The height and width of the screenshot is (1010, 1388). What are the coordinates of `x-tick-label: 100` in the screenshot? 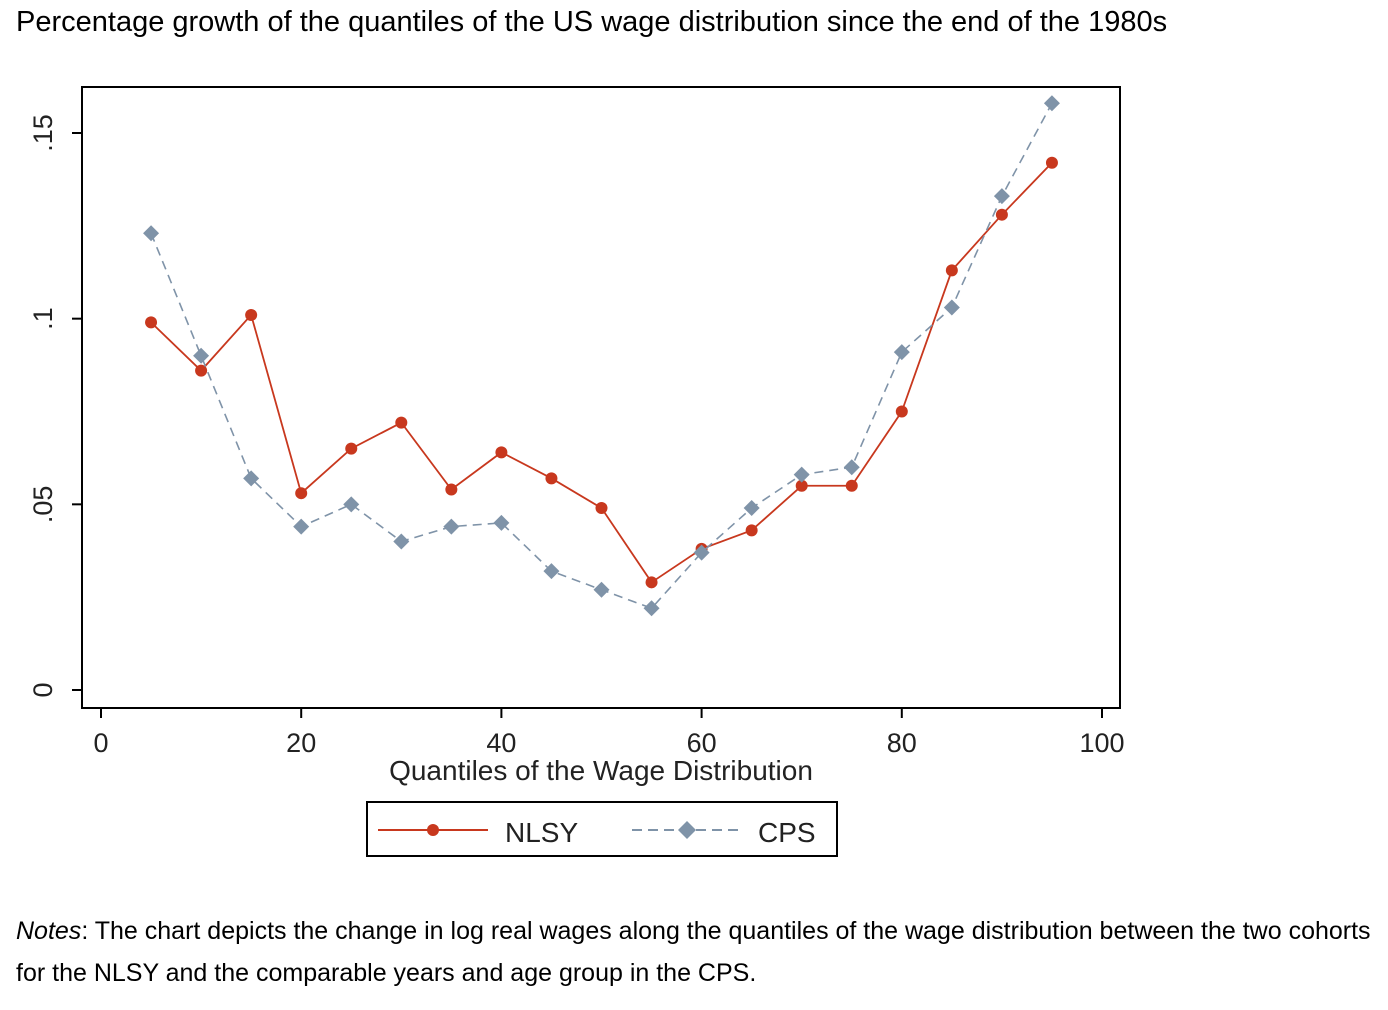 It's located at (1101, 743).